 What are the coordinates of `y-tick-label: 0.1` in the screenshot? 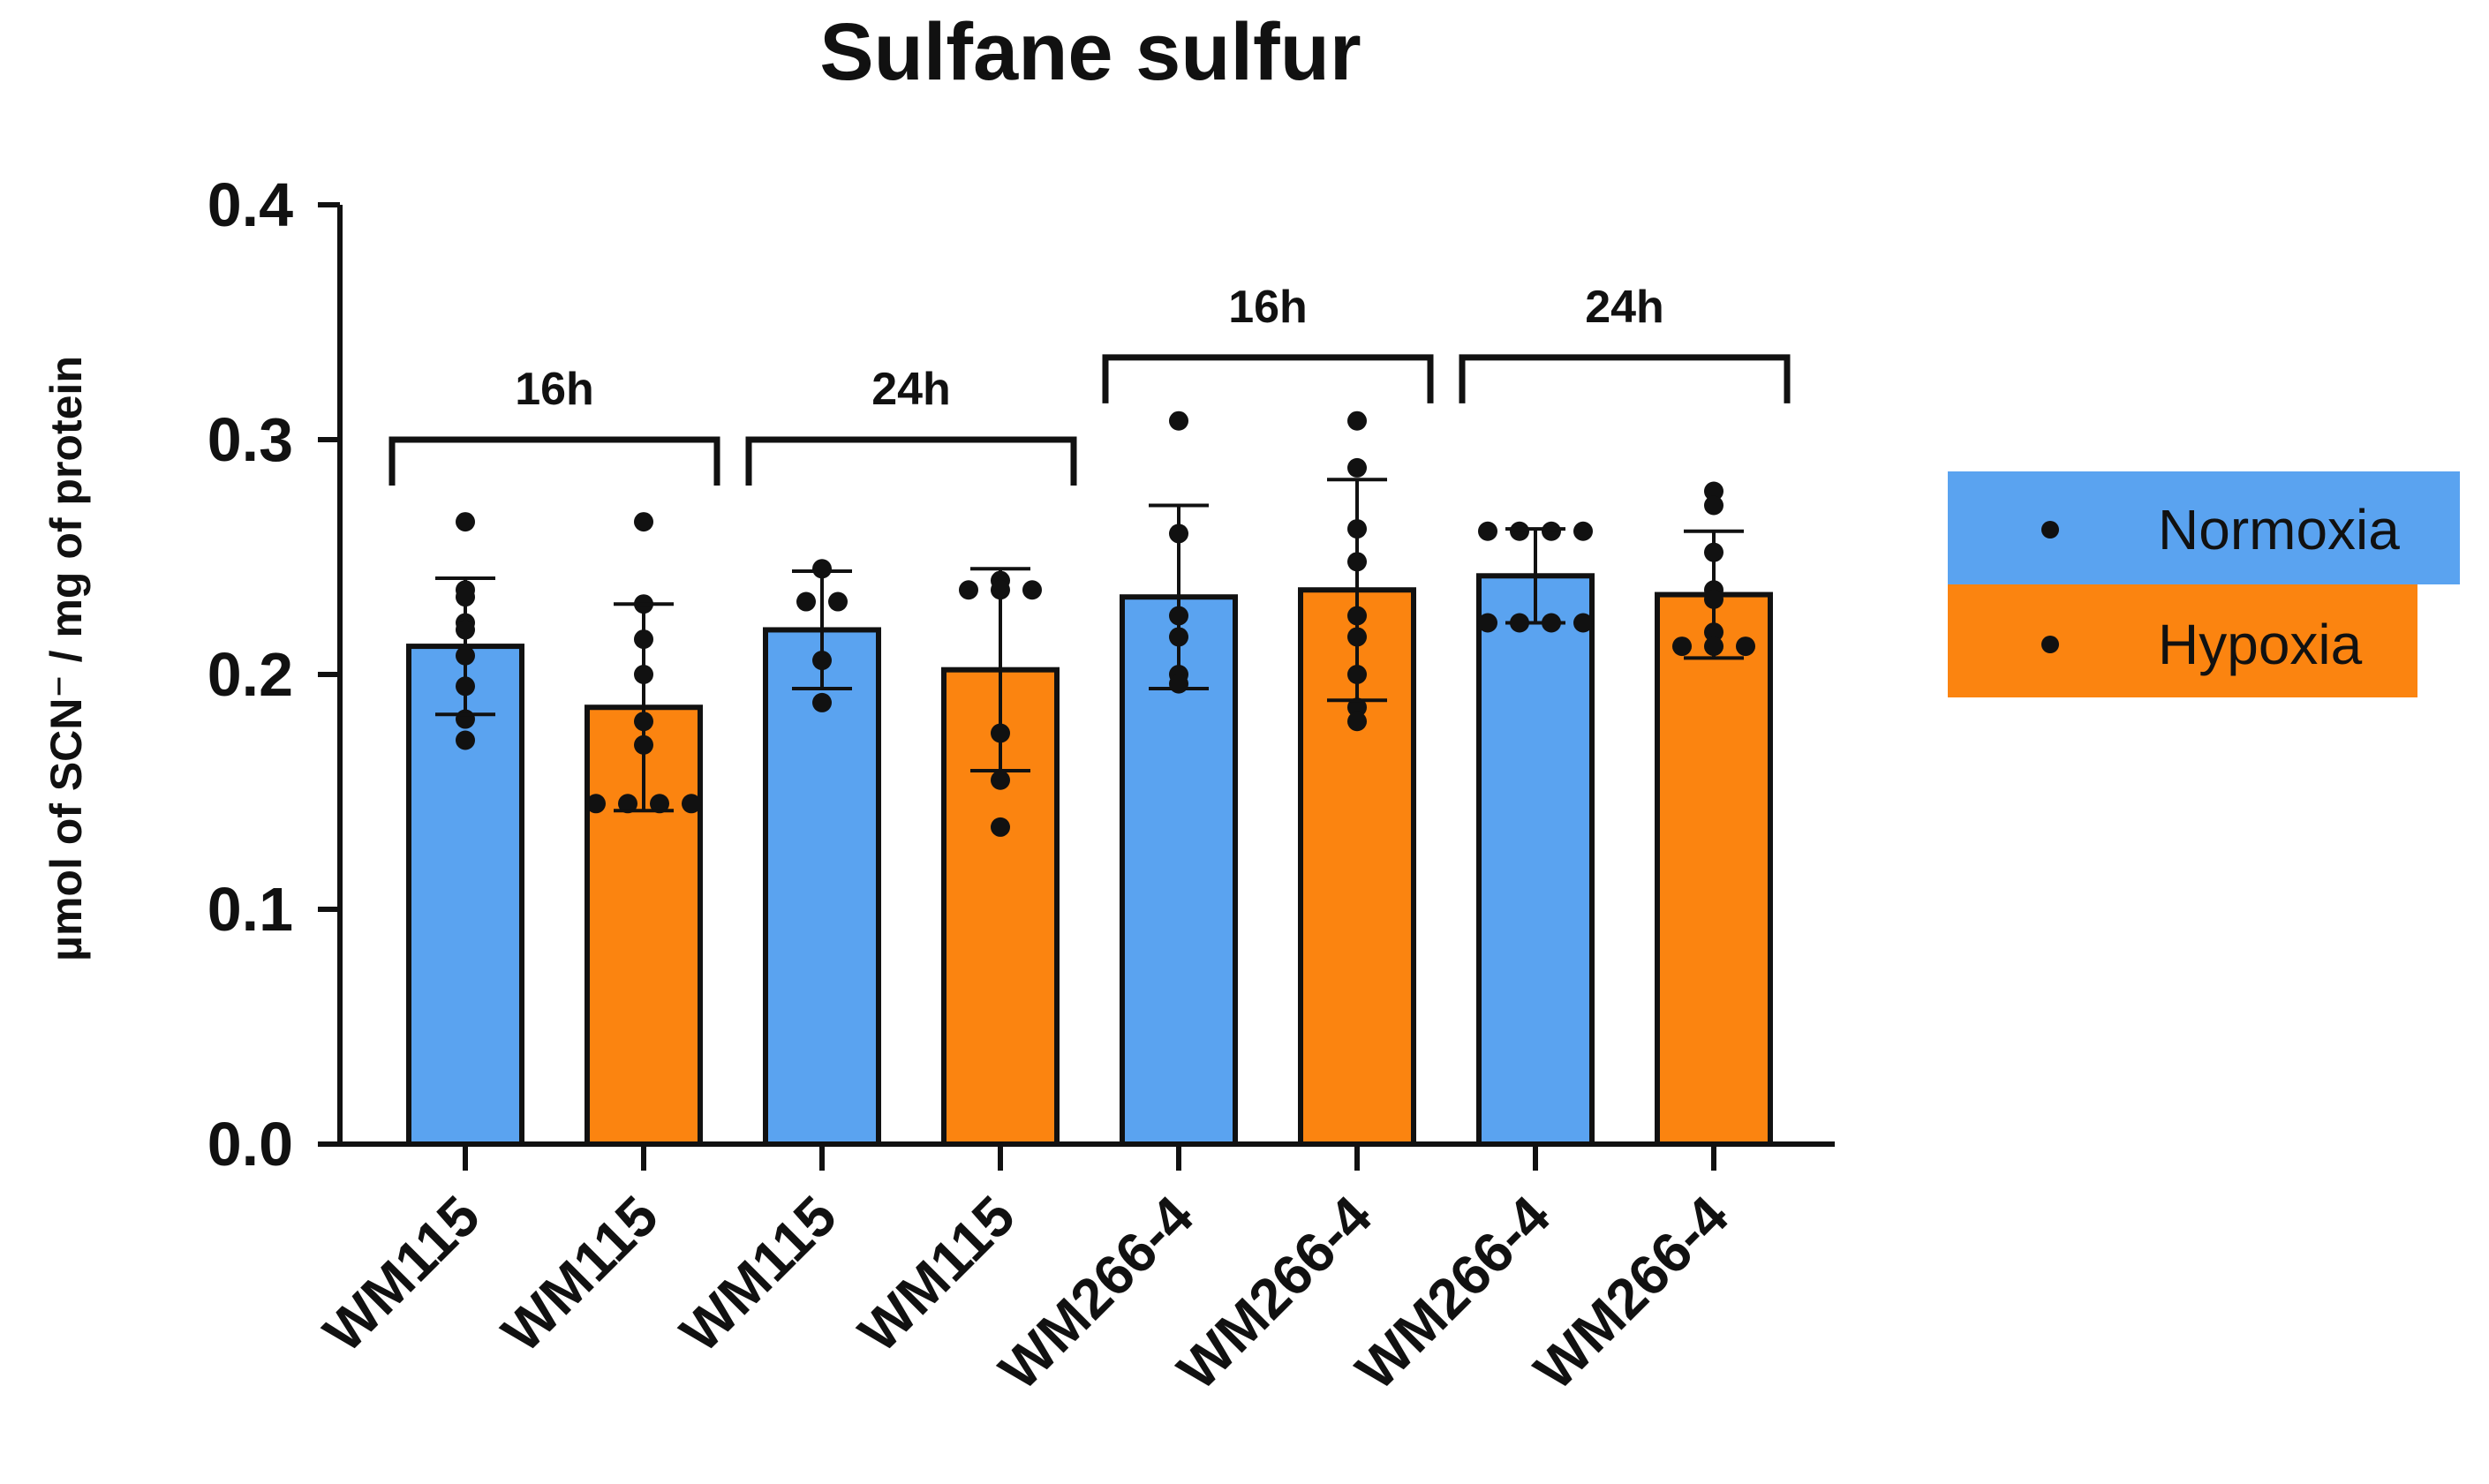 It's located at (250, 910).